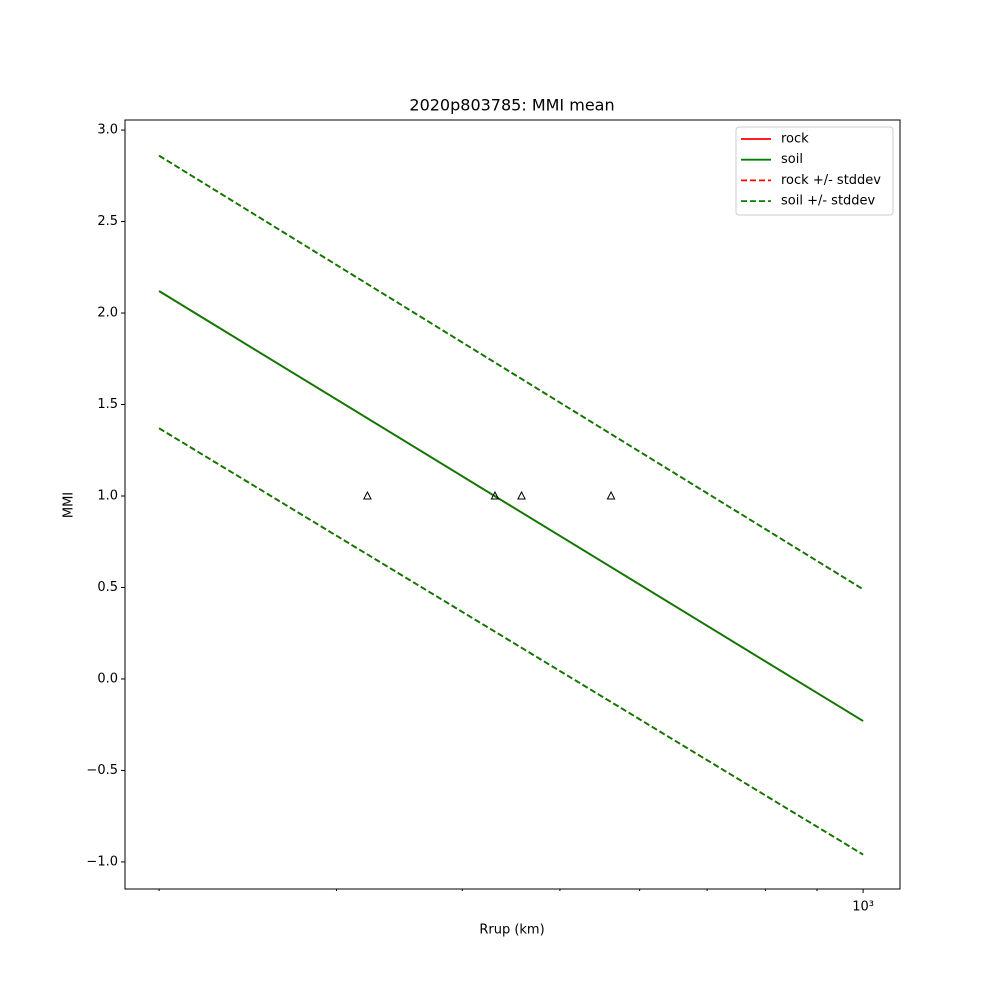 The height and width of the screenshot is (1004, 1000). What do you see at coordinates (107, 587) in the screenshot?
I see `y-tick-label: 0.5` at bounding box center [107, 587].